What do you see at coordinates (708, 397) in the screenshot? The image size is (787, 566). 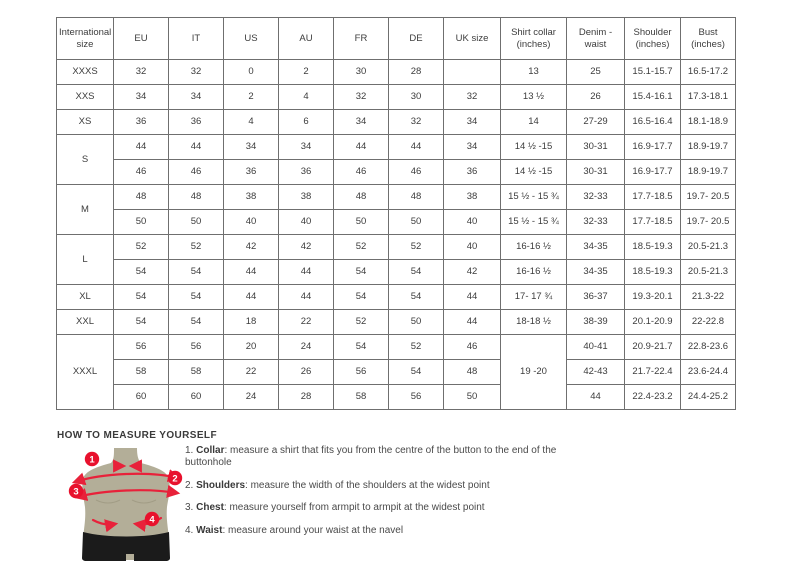 I see `size-cell: 24.4-25.2` at bounding box center [708, 397].